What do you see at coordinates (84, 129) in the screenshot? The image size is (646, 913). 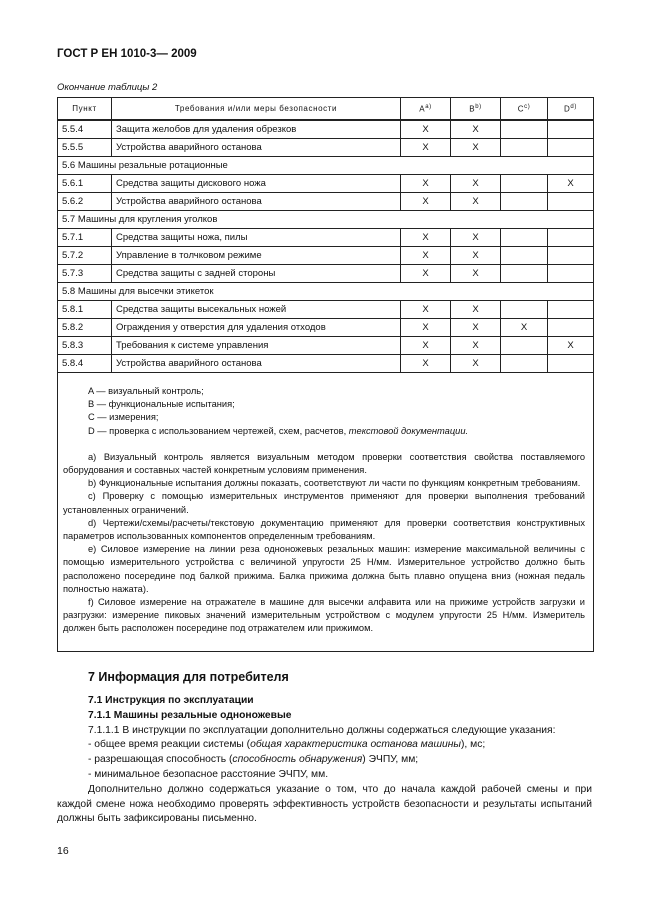 I see `clause-number: 5.5.4` at bounding box center [84, 129].